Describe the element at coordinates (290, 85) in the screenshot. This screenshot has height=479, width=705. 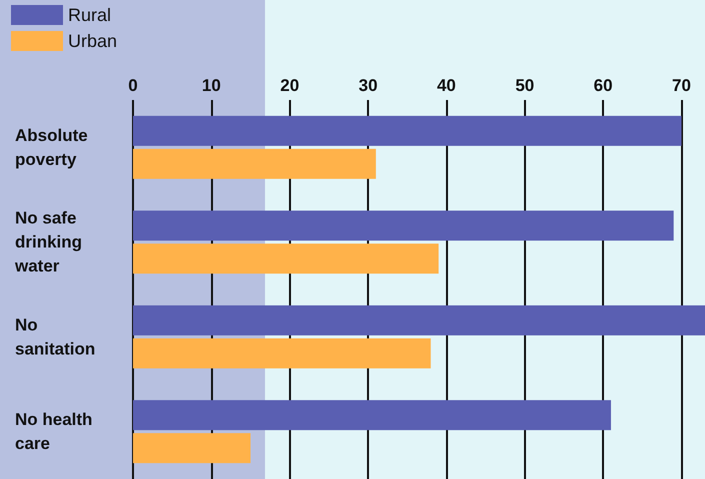
I see `x-tick-label: 20` at that location.